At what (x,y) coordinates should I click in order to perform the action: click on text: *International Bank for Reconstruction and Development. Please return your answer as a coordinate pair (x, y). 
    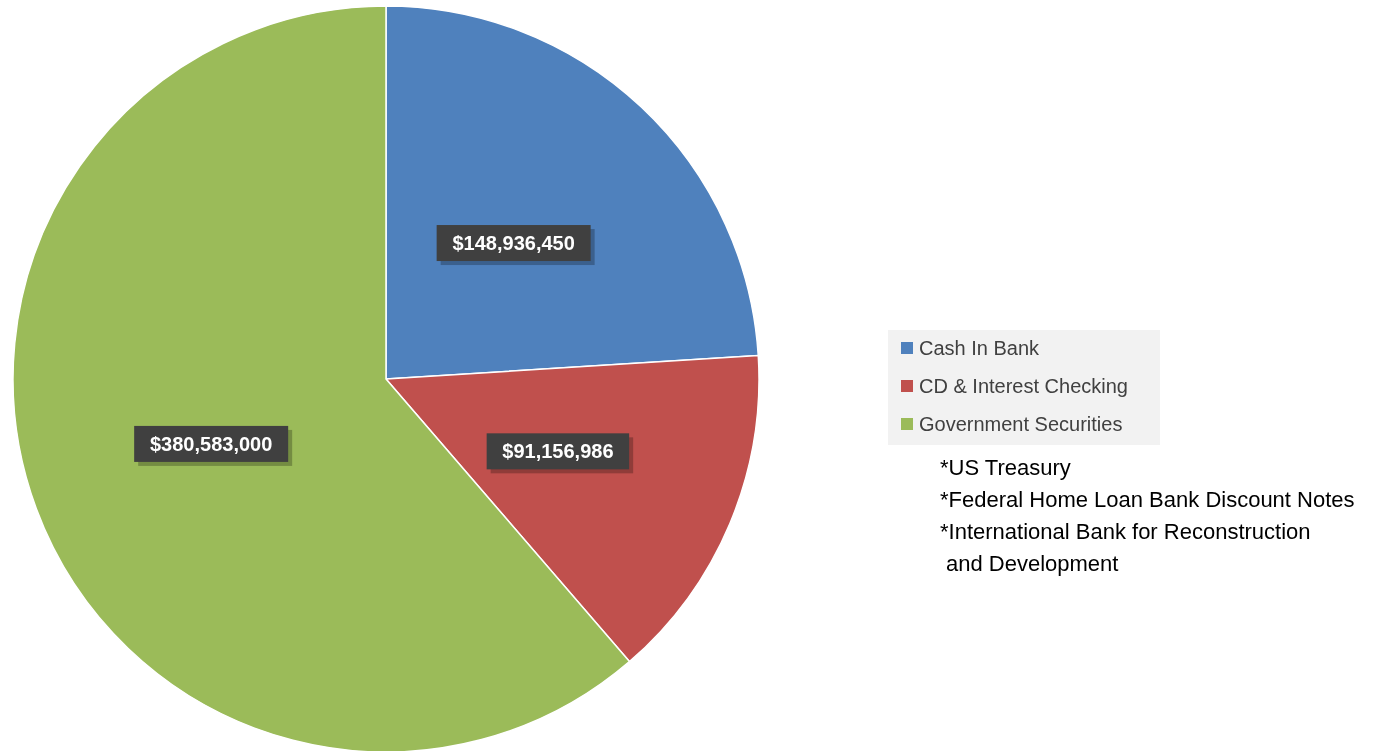
    Looking at the image, I should click on (1125, 547).